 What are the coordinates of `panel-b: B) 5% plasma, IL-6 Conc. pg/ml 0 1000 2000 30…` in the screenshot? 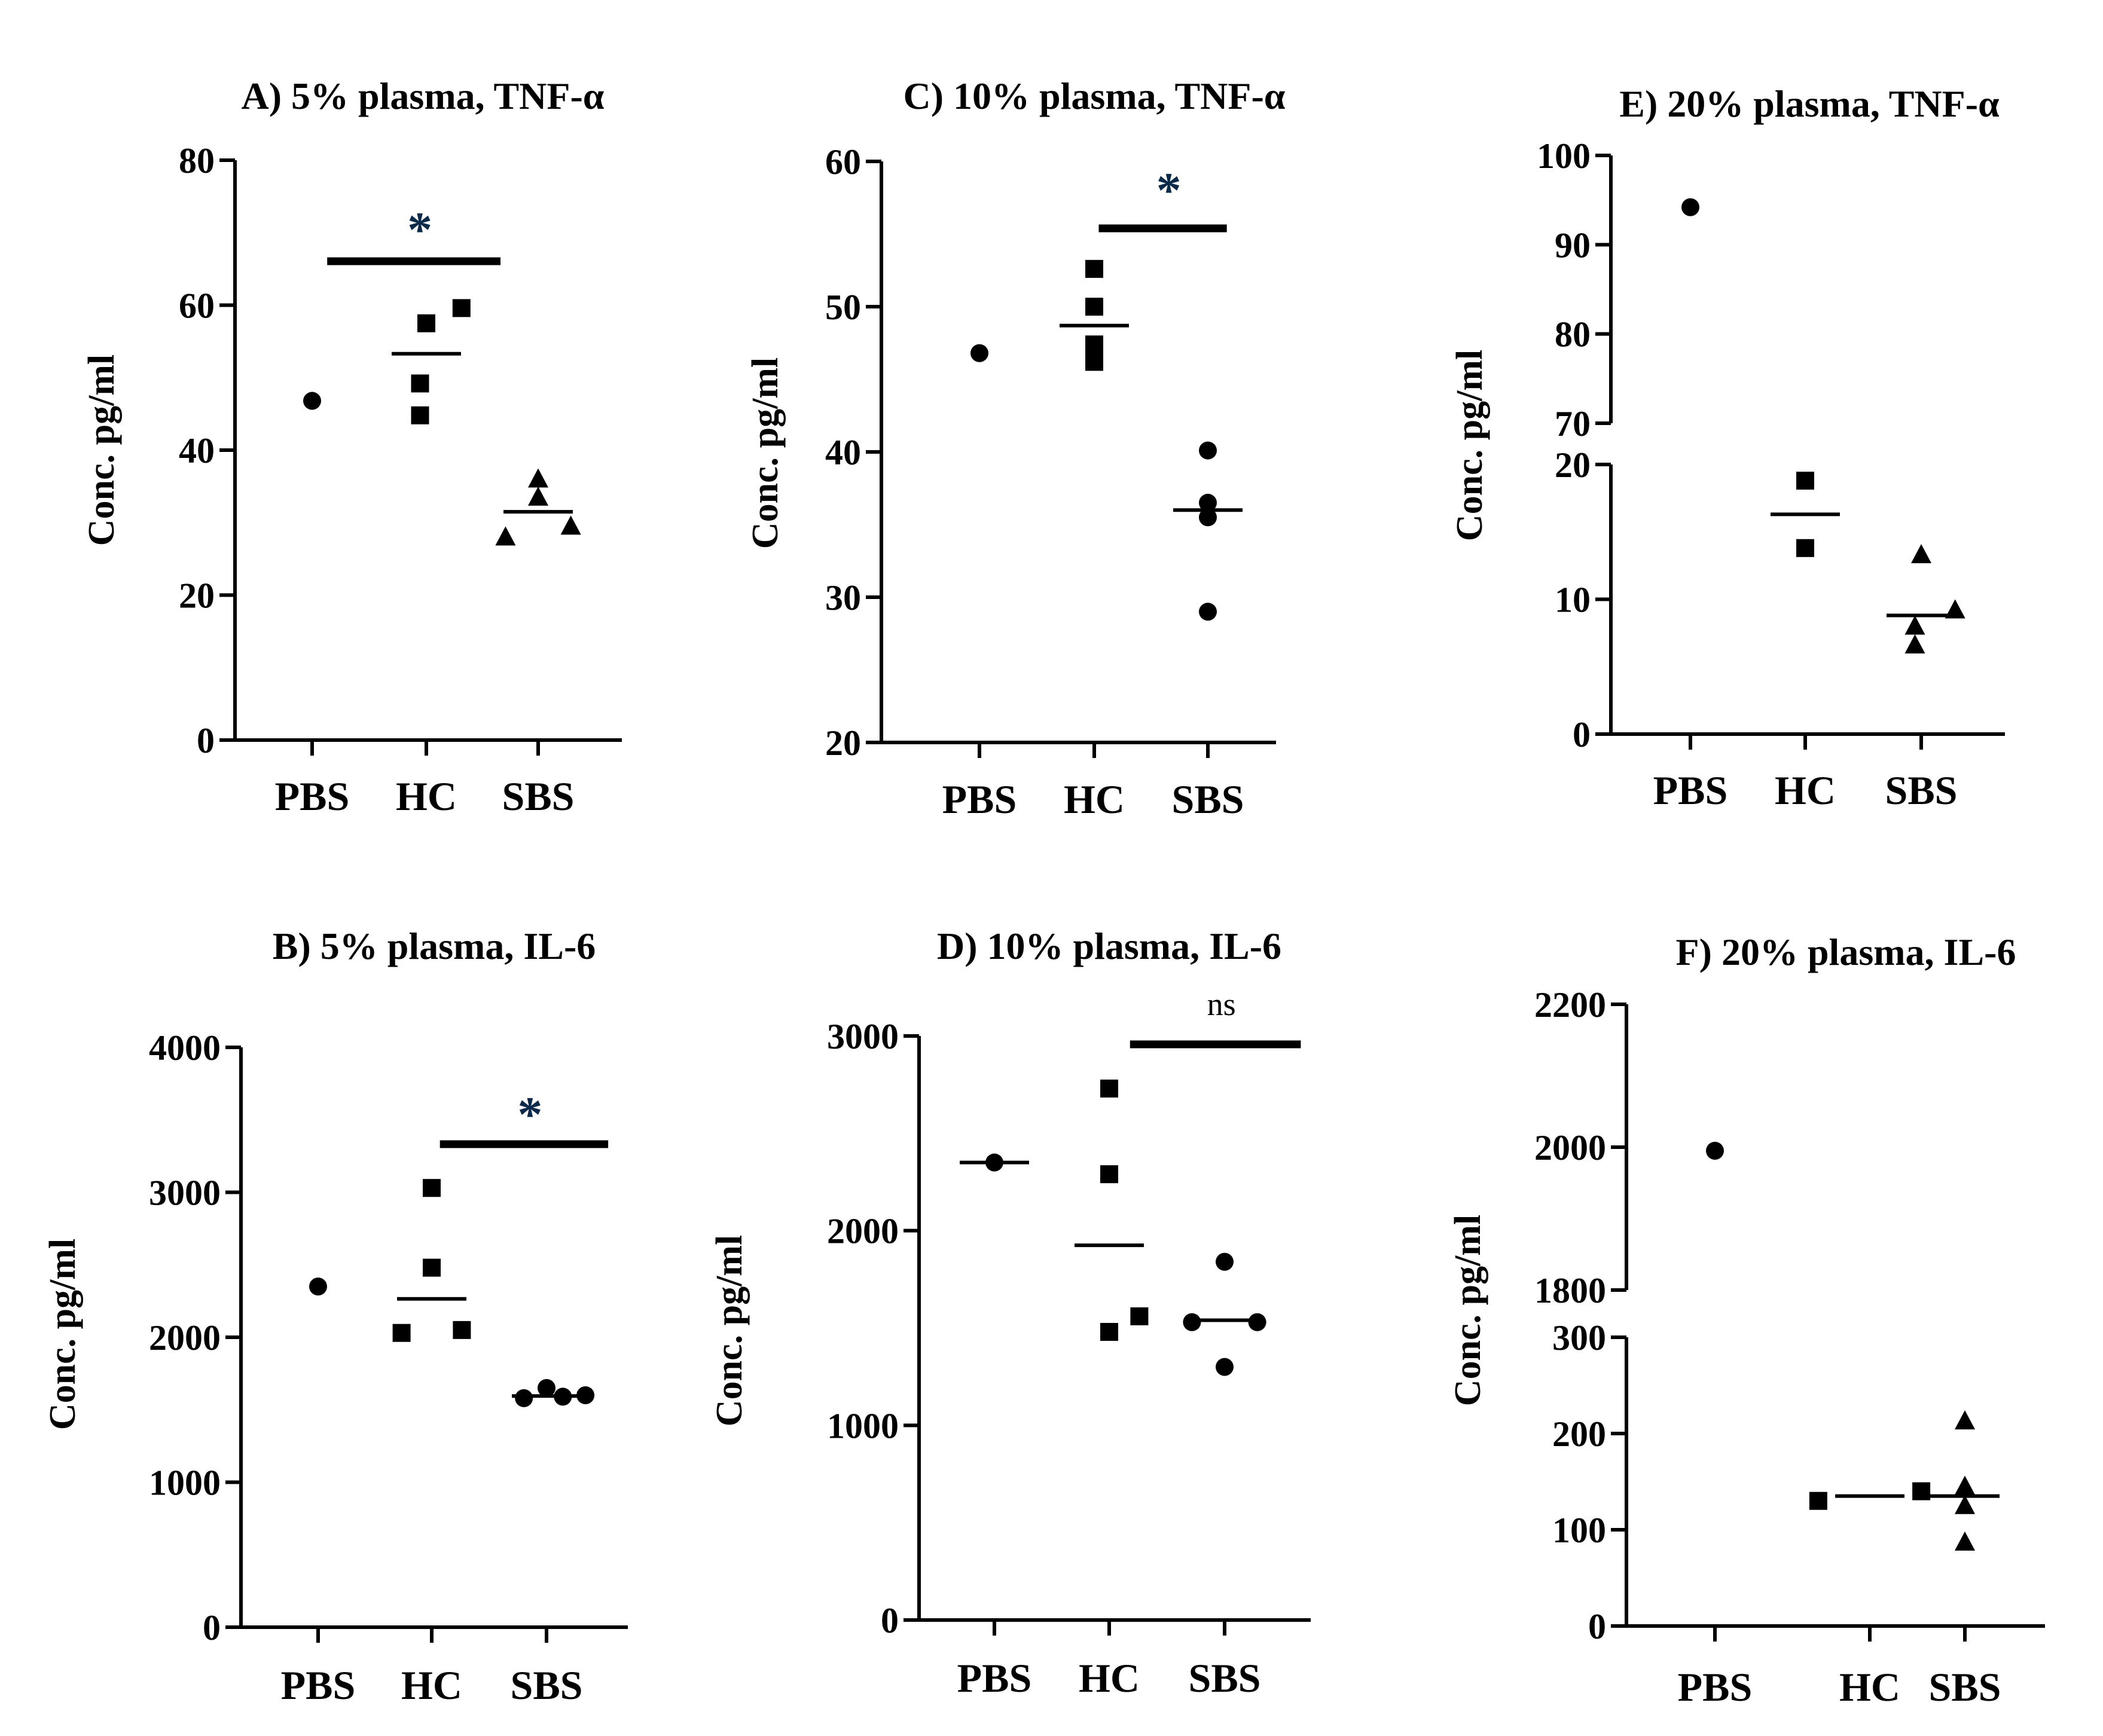 It's located at (335, 1317).